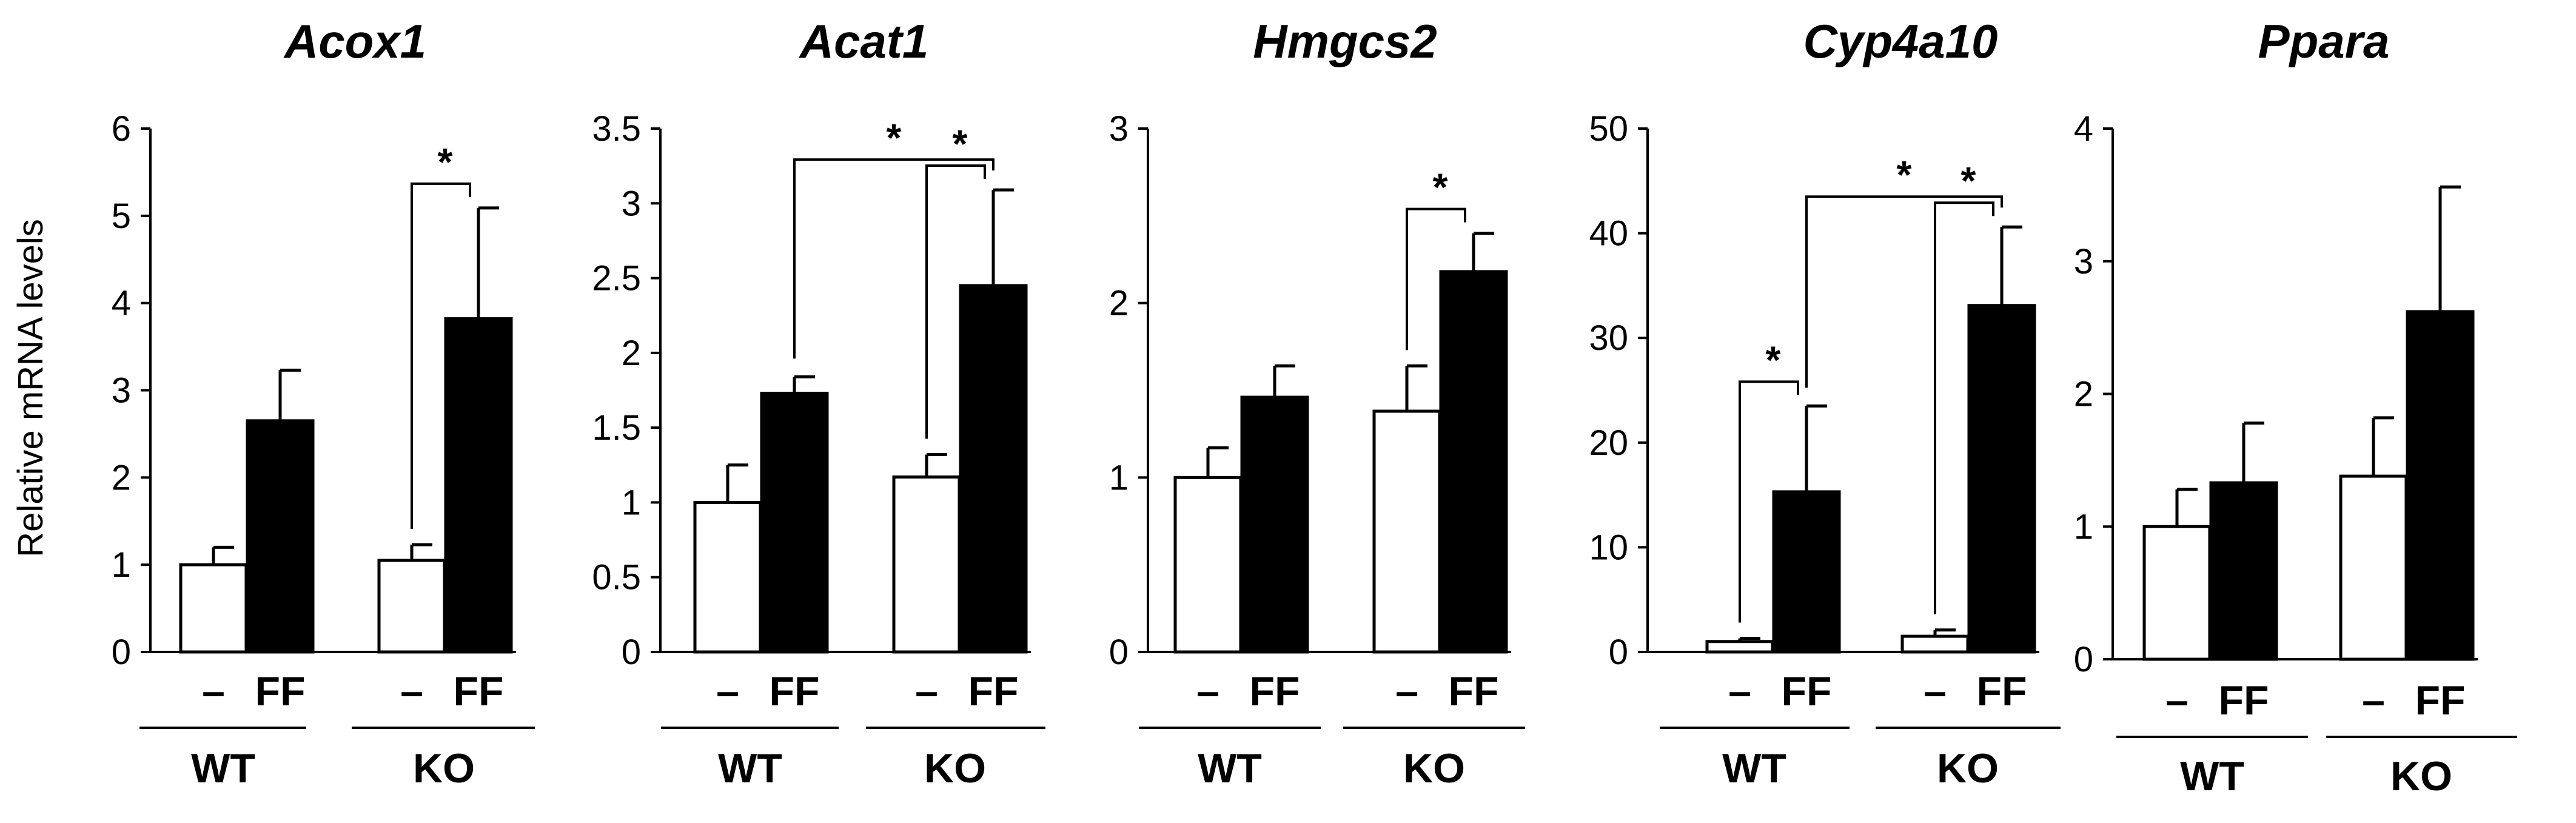  I want to click on bar-acox1-wt-ff, so click(280, 536).